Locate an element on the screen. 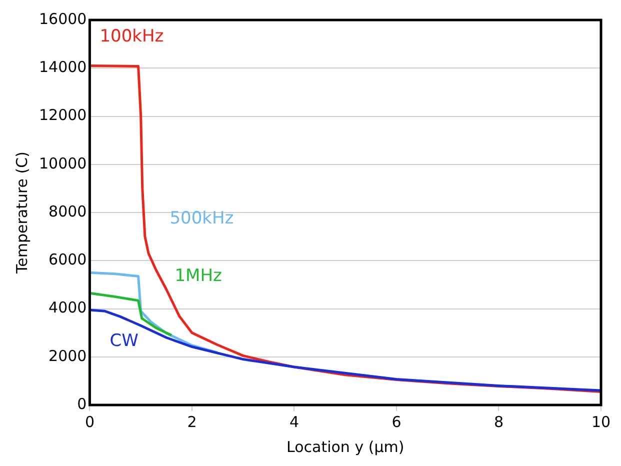  y-tick-label: 10000 is located at coordinates (63, 163).